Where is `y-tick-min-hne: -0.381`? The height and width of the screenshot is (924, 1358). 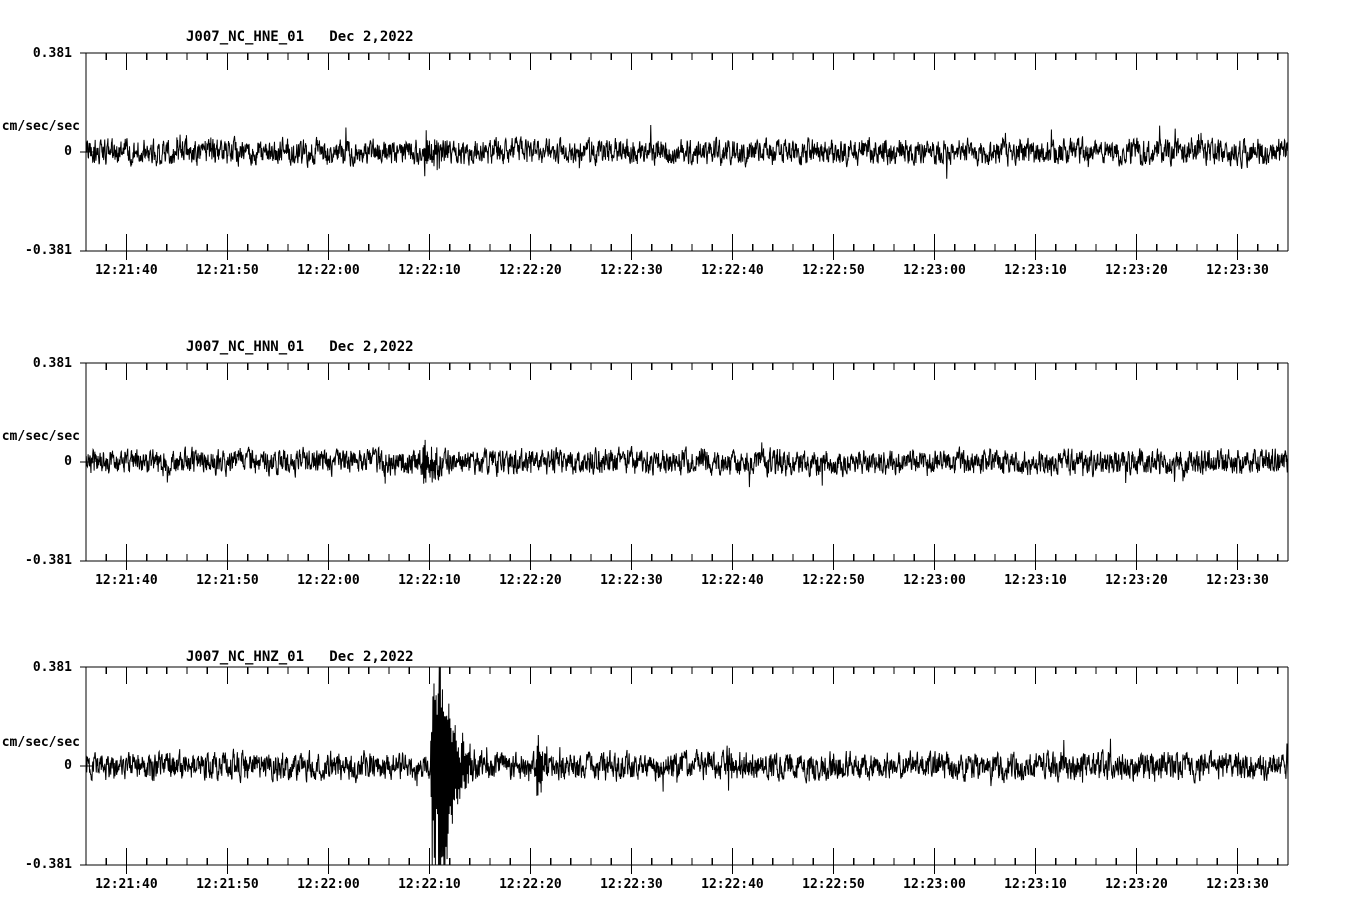 y-tick-min-hne: -0.381 is located at coordinates (48, 250).